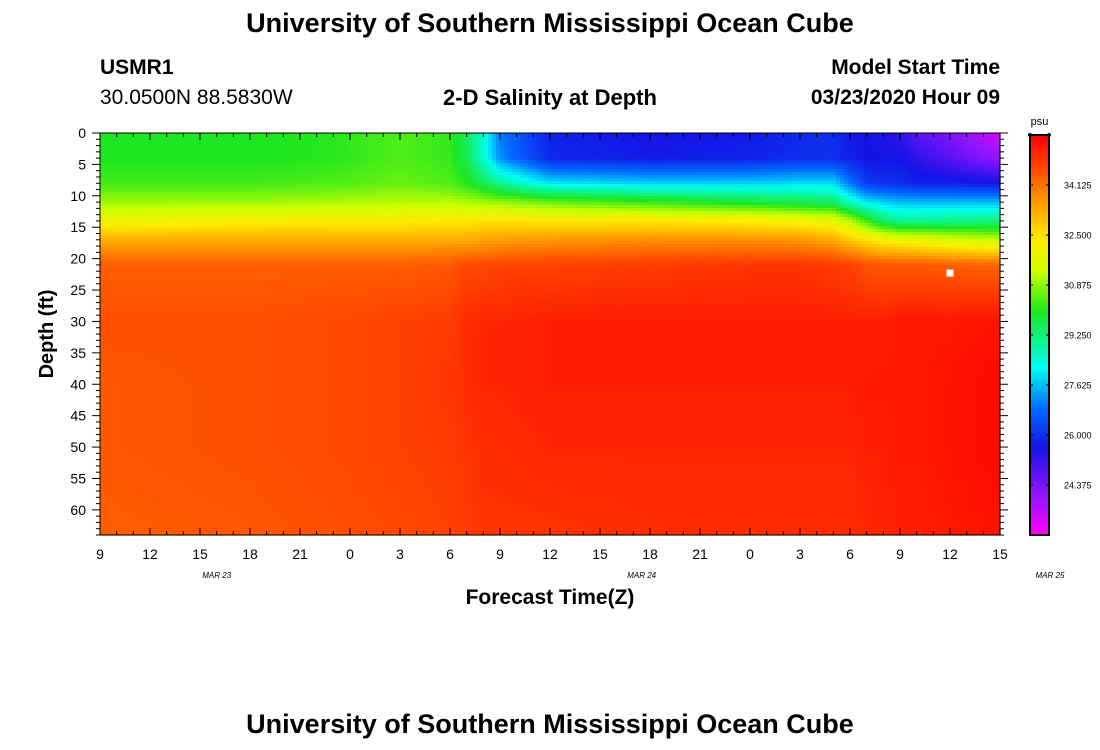 This screenshot has width=1100, height=750. I want to click on model-start-value: 03/23/2020 Hour 09, so click(905, 98).